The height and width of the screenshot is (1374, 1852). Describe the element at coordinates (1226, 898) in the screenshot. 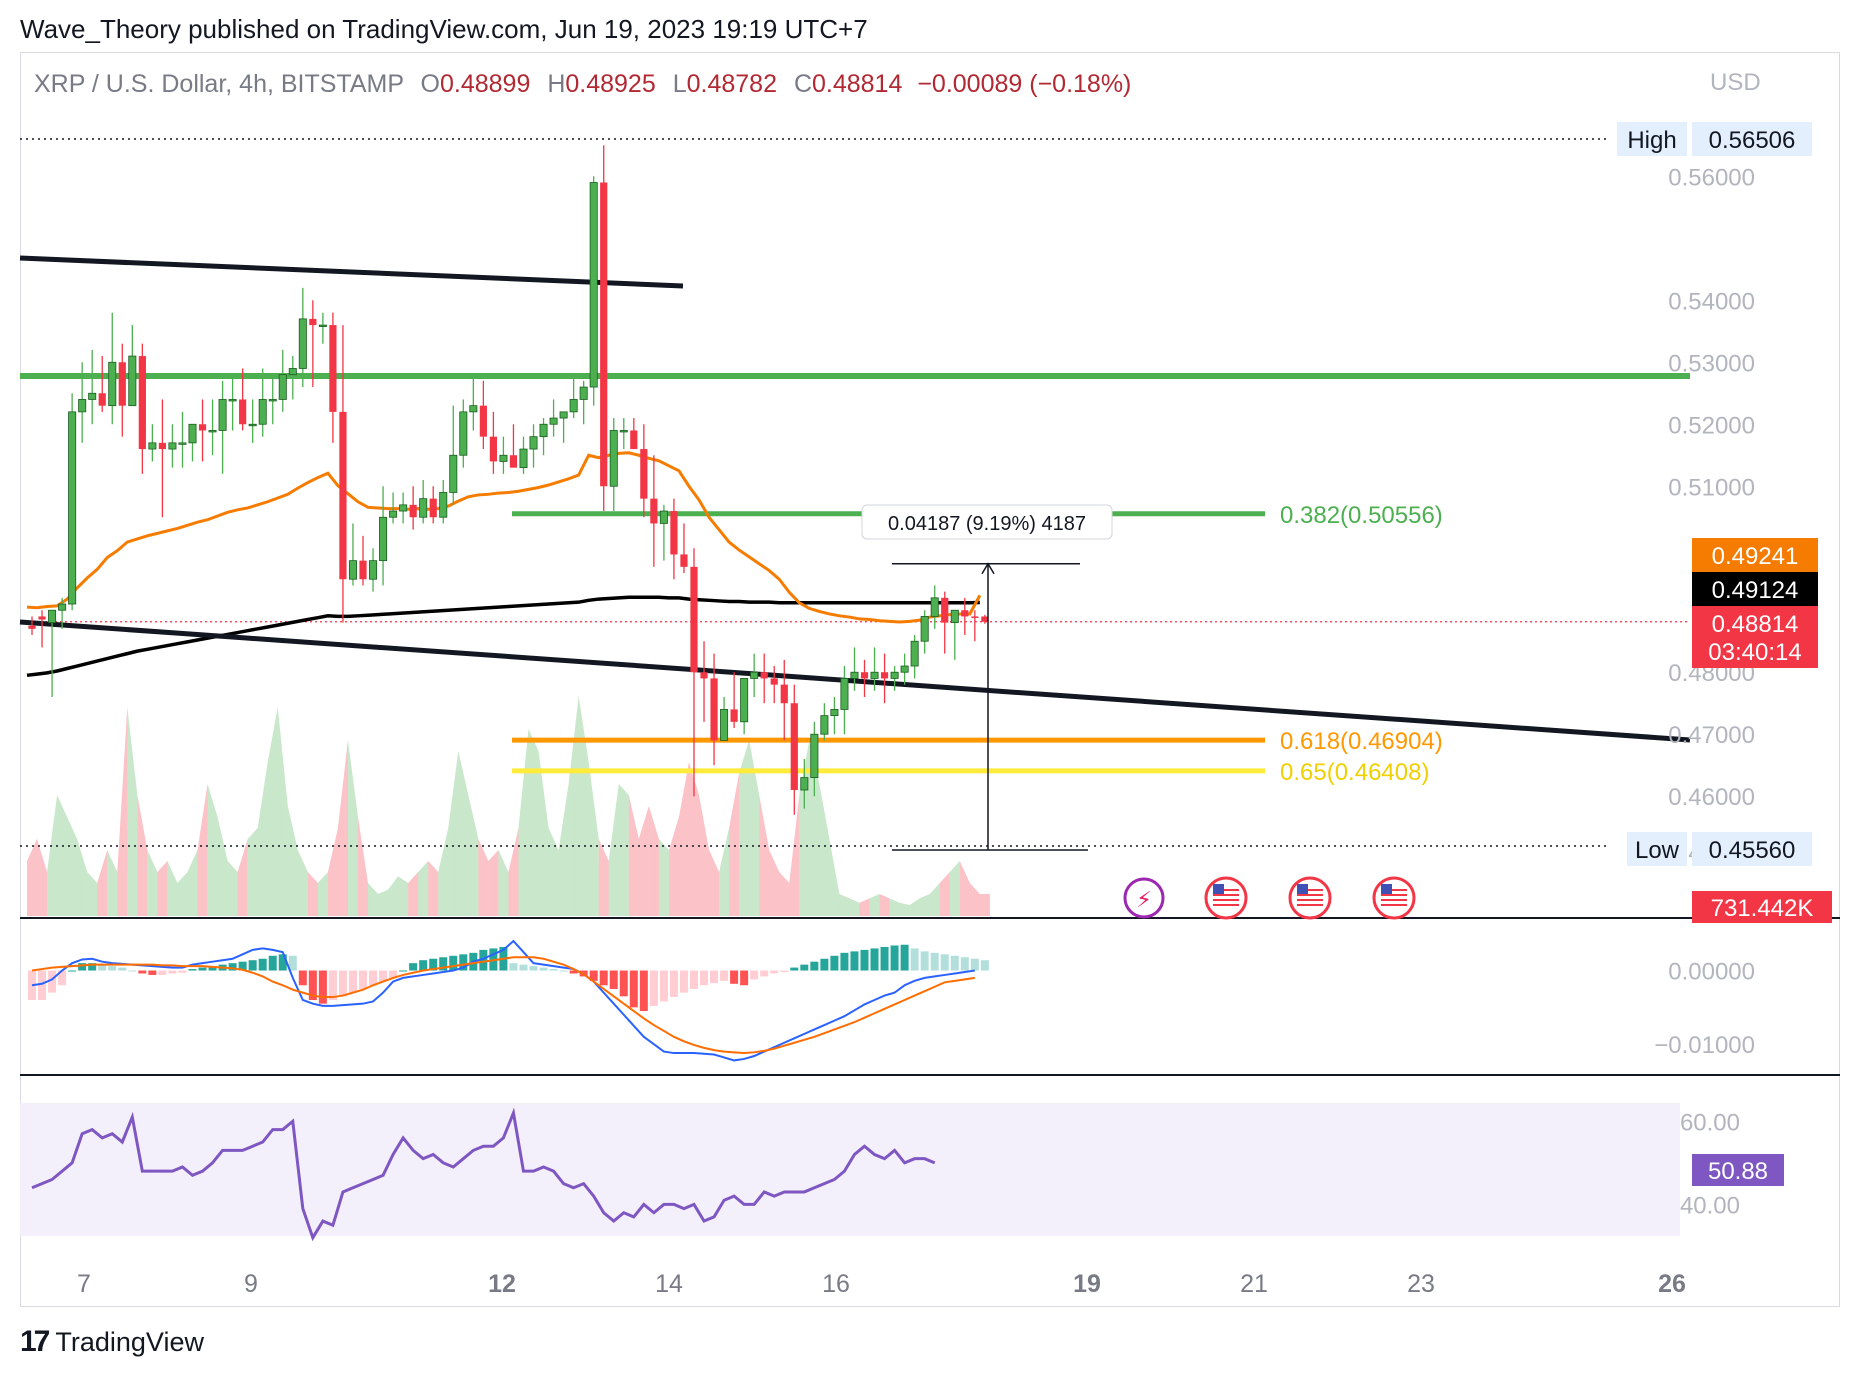

I see `us-flag-event-icon` at that location.